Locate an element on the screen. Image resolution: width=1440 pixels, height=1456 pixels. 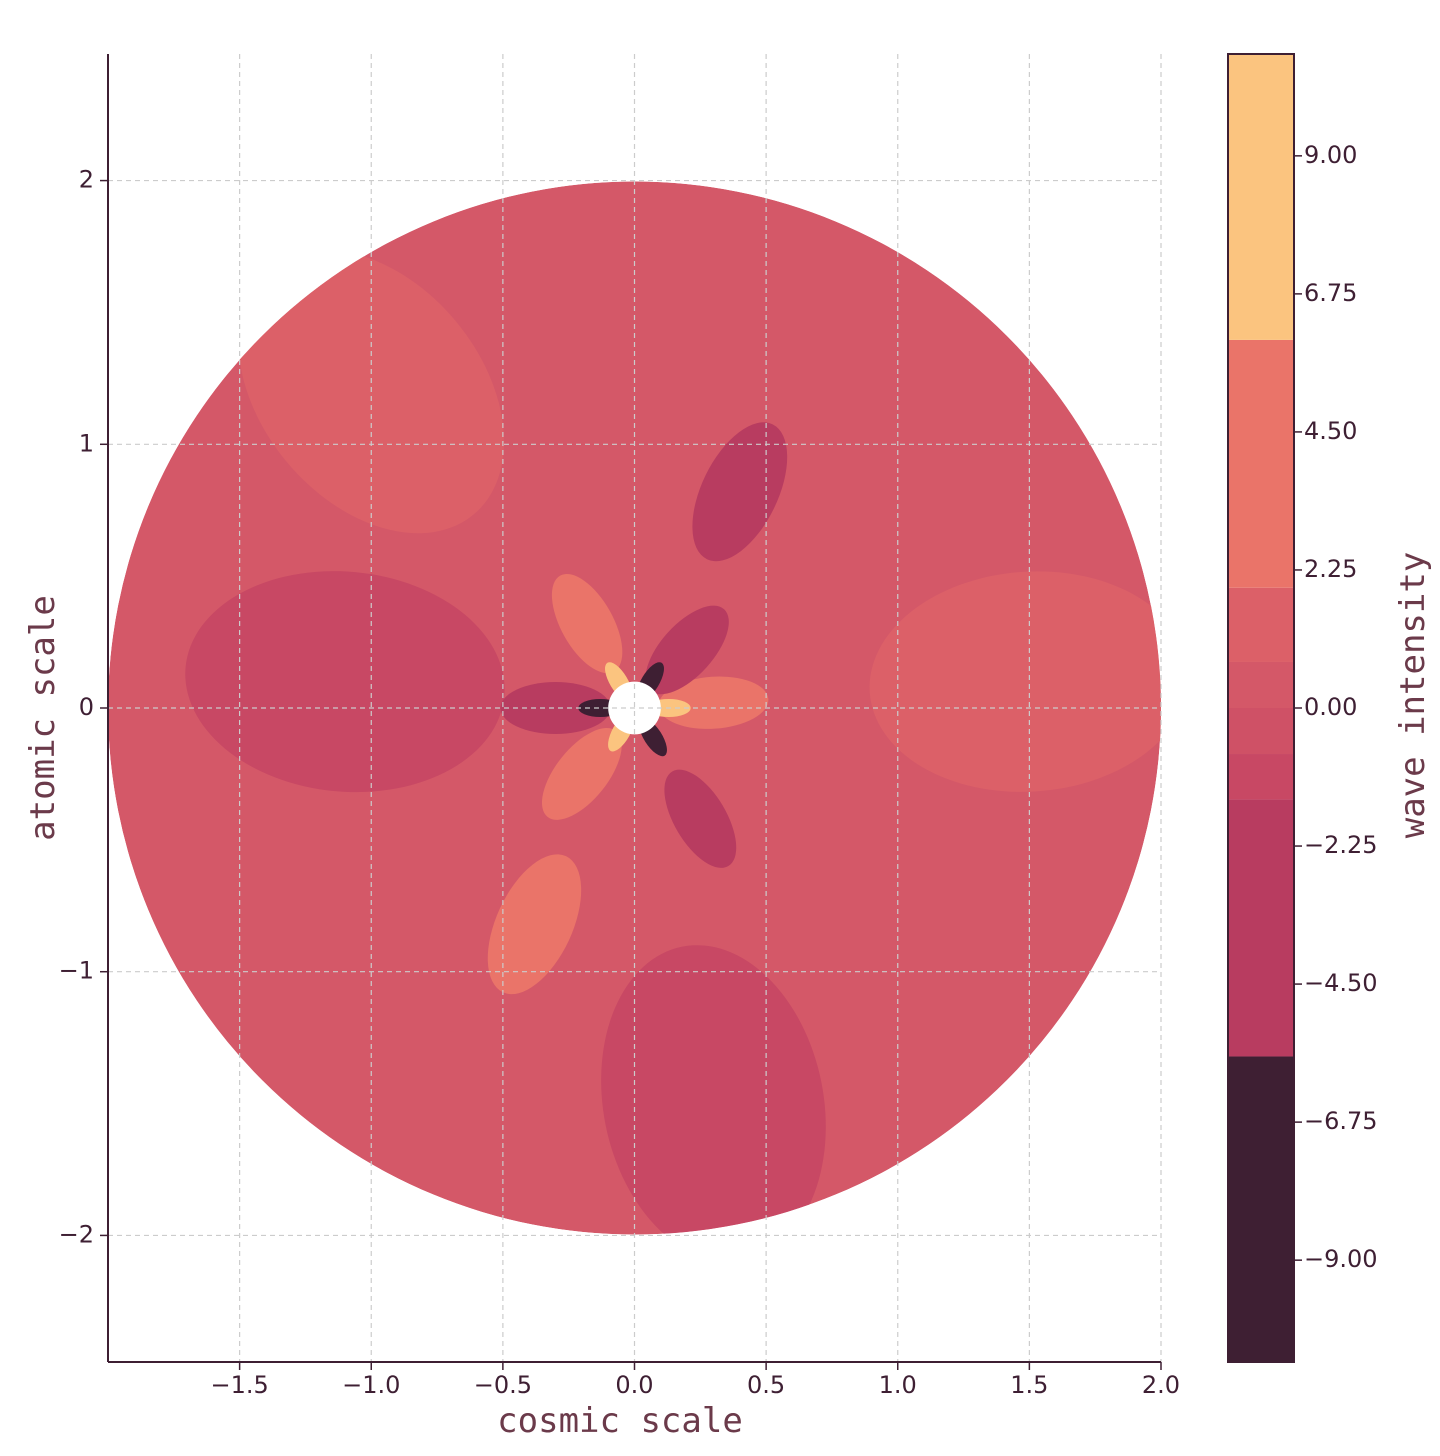
x-tick-label: 1.0 is located at coordinates (898, 1385).